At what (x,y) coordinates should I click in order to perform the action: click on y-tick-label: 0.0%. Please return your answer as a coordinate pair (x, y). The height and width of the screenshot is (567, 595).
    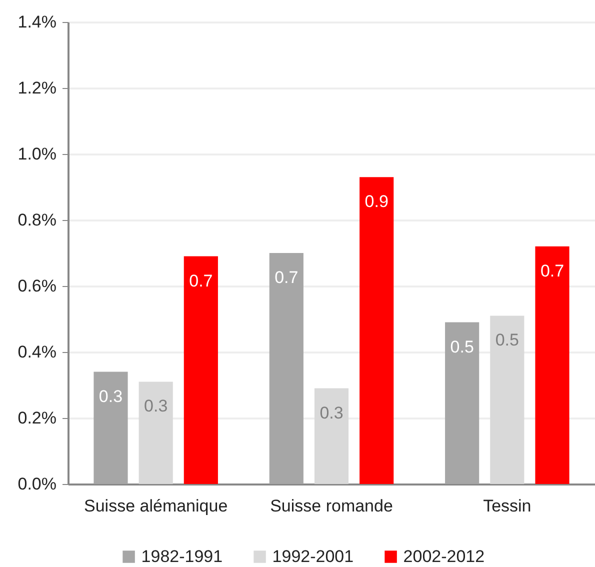
    Looking at the image, I should click on (37, 484).